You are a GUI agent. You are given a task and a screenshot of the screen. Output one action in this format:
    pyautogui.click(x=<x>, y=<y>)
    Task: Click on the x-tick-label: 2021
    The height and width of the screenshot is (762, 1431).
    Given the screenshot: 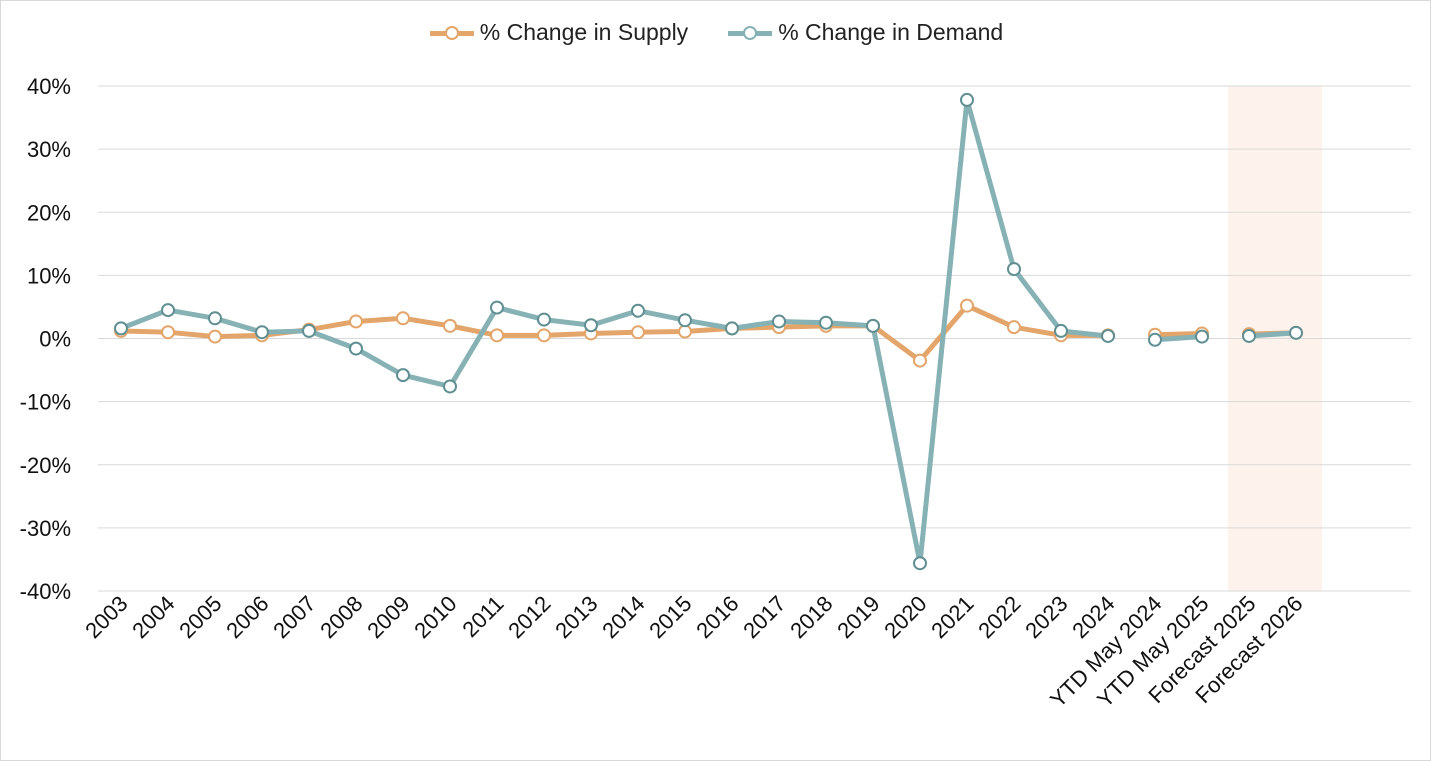 What is the action you would take?
    pyautogui.click(x=952, y=617)
    